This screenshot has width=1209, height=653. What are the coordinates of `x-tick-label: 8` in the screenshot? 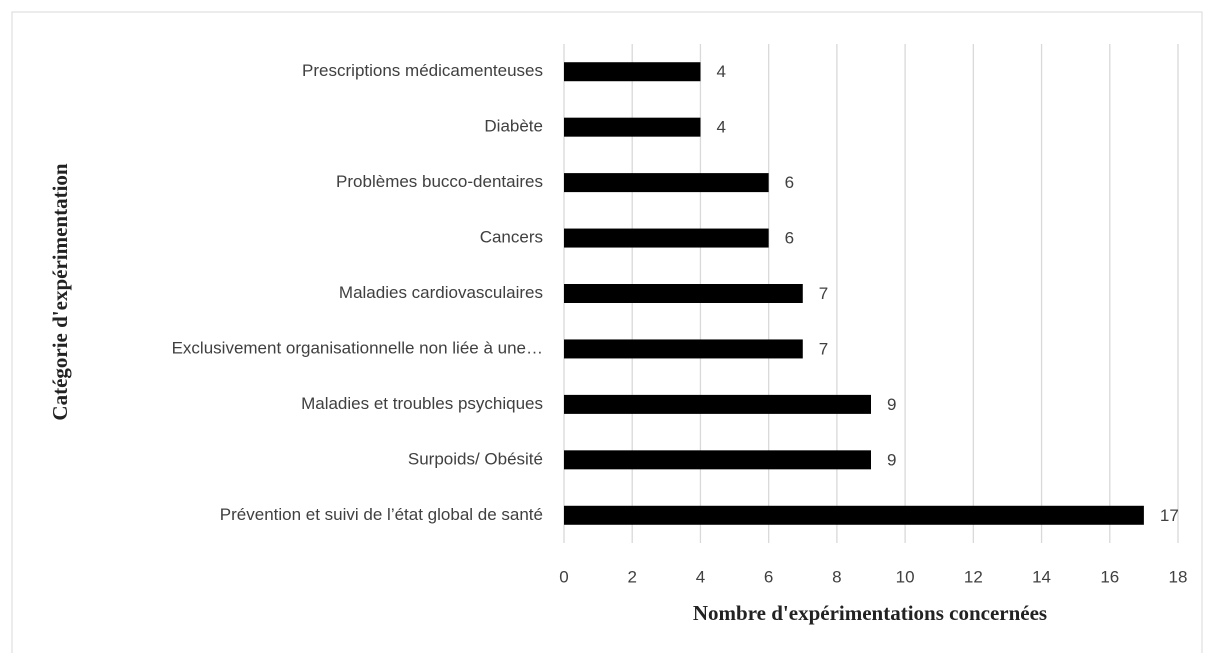 It's located at (836, 576).